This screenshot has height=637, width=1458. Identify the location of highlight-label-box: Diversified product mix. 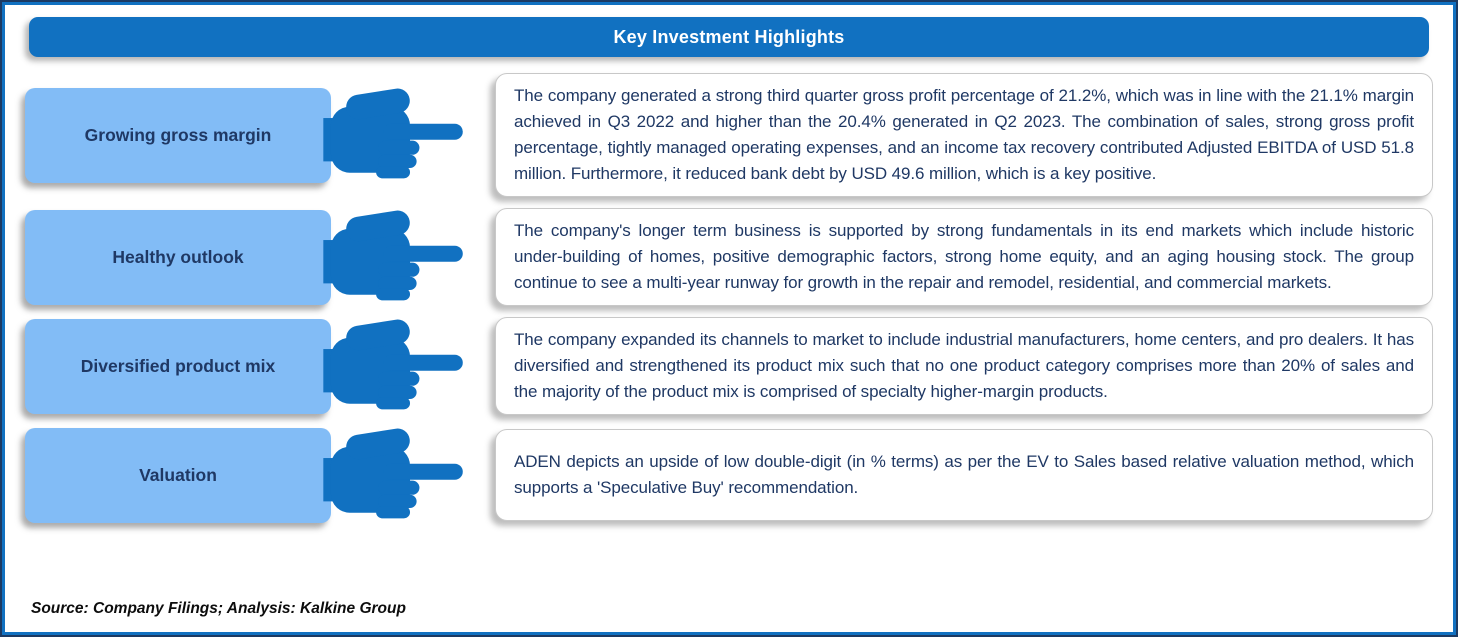
(178, 366).